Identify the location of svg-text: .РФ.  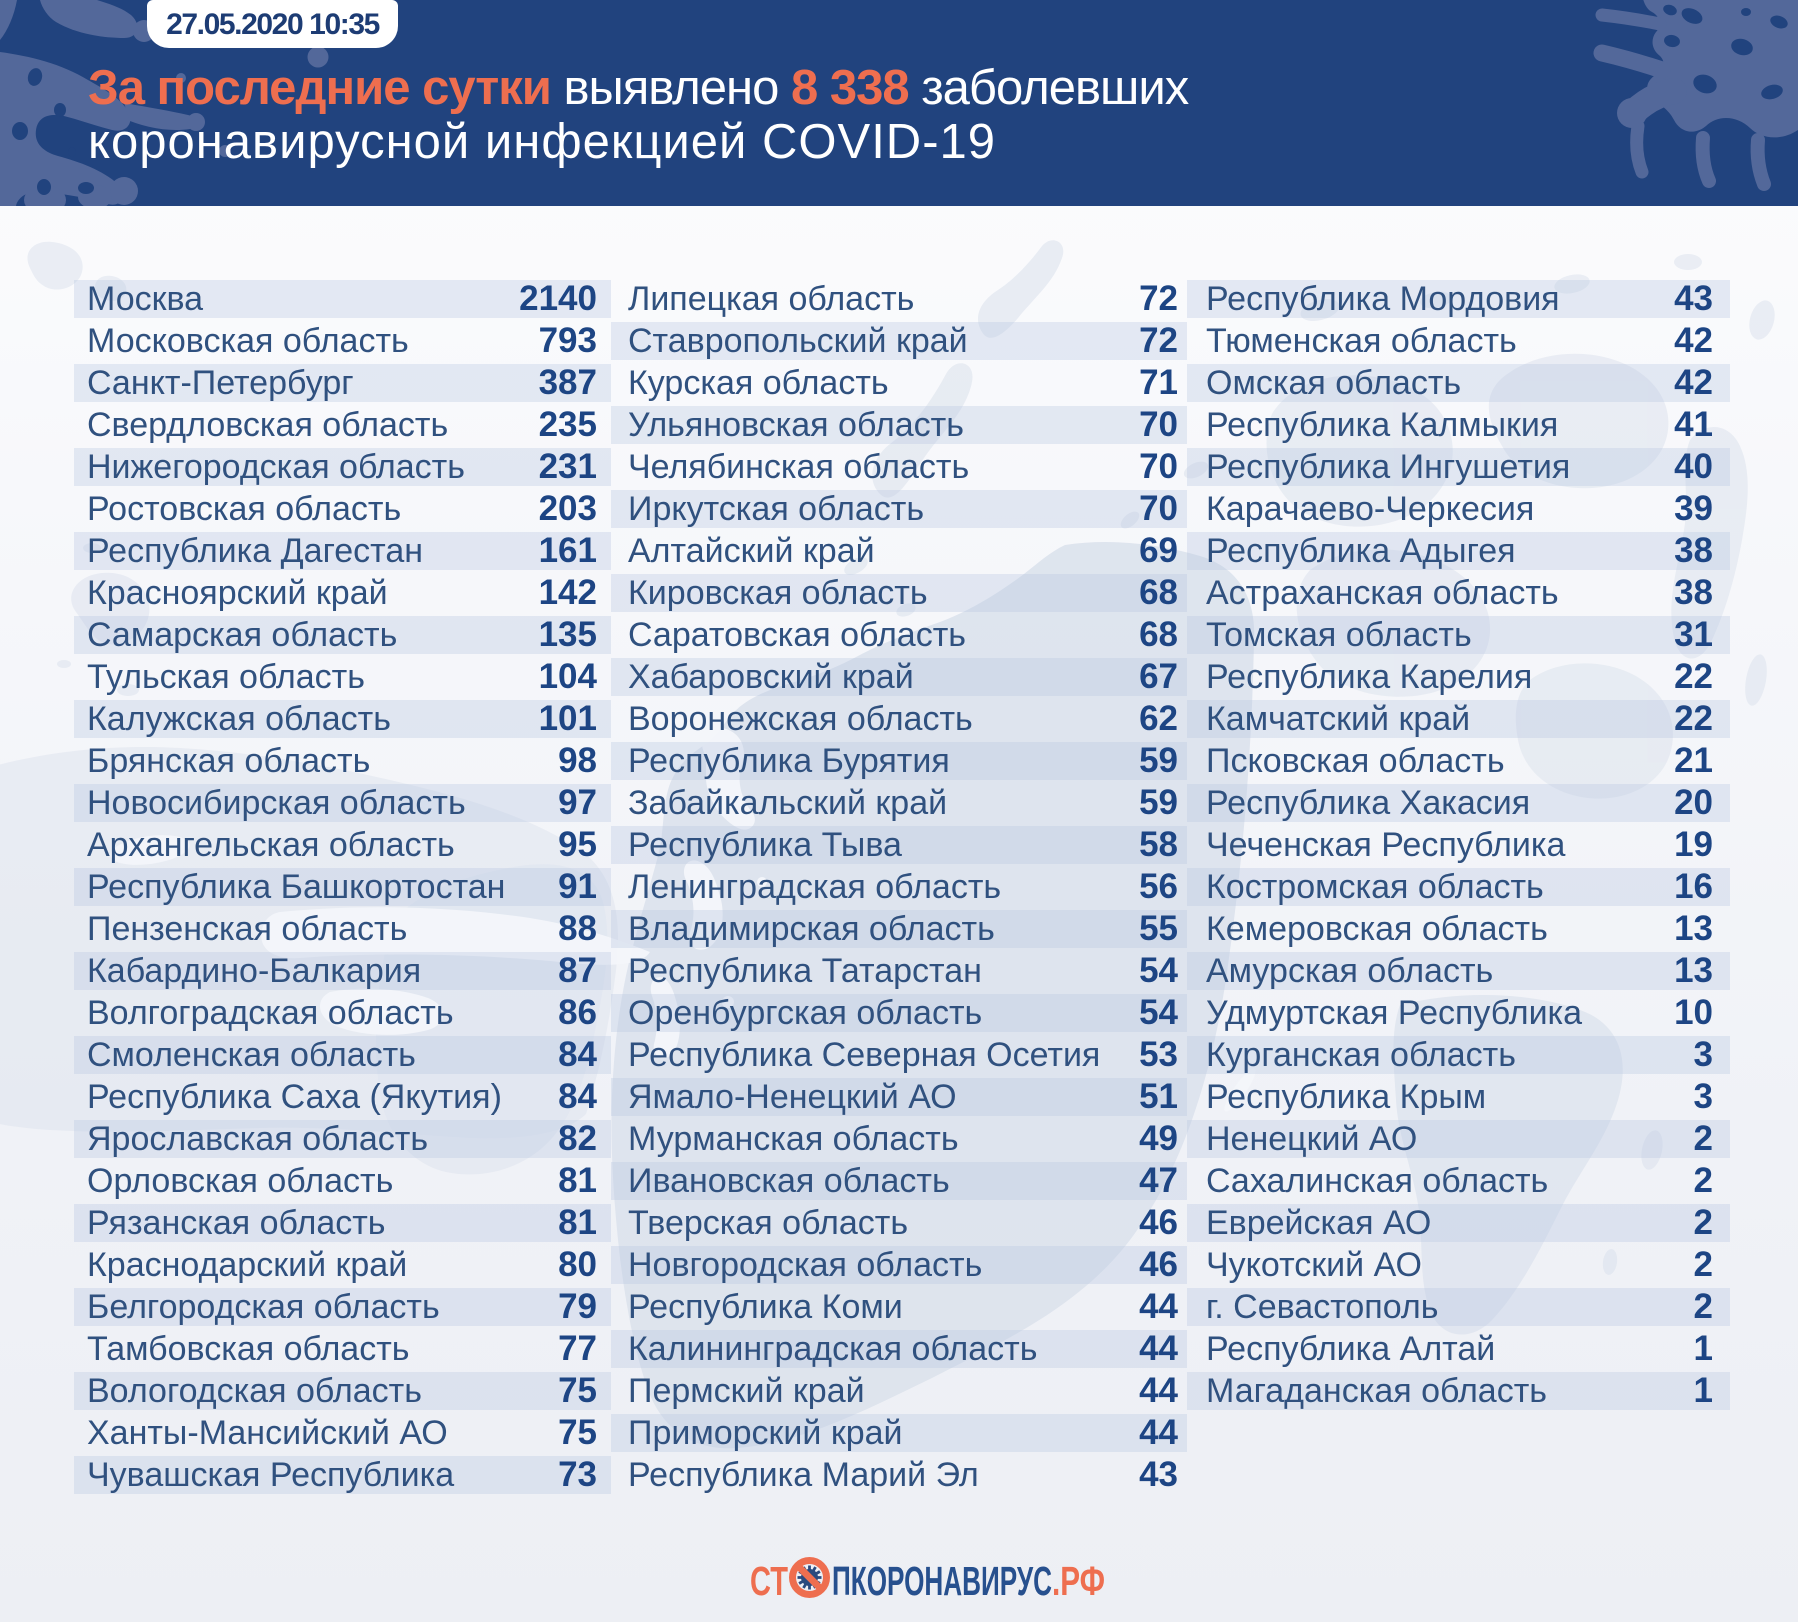
(1078, 1581).